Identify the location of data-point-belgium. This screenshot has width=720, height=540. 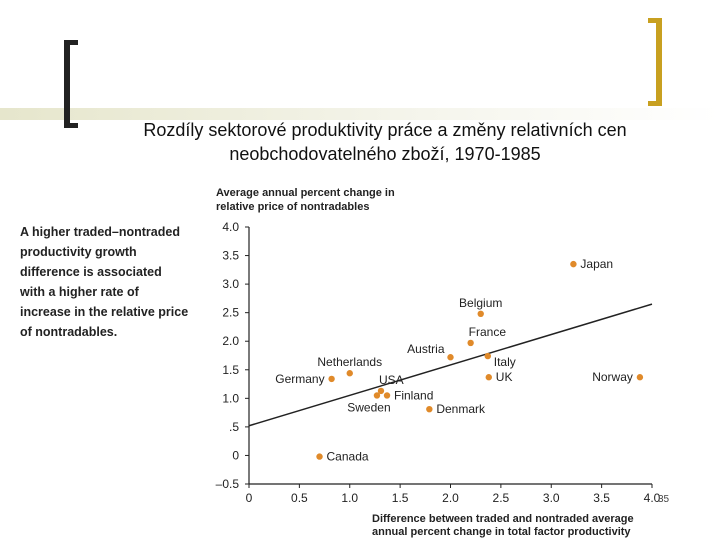
(480, 314).